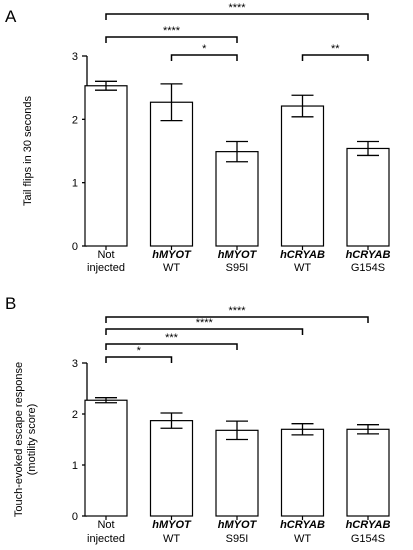 Image resolution: width=413 pixels, height=550 pixels. Describe the element at coordinates (10, 303) in the screenshot. I see `panel-label: B` at that location.